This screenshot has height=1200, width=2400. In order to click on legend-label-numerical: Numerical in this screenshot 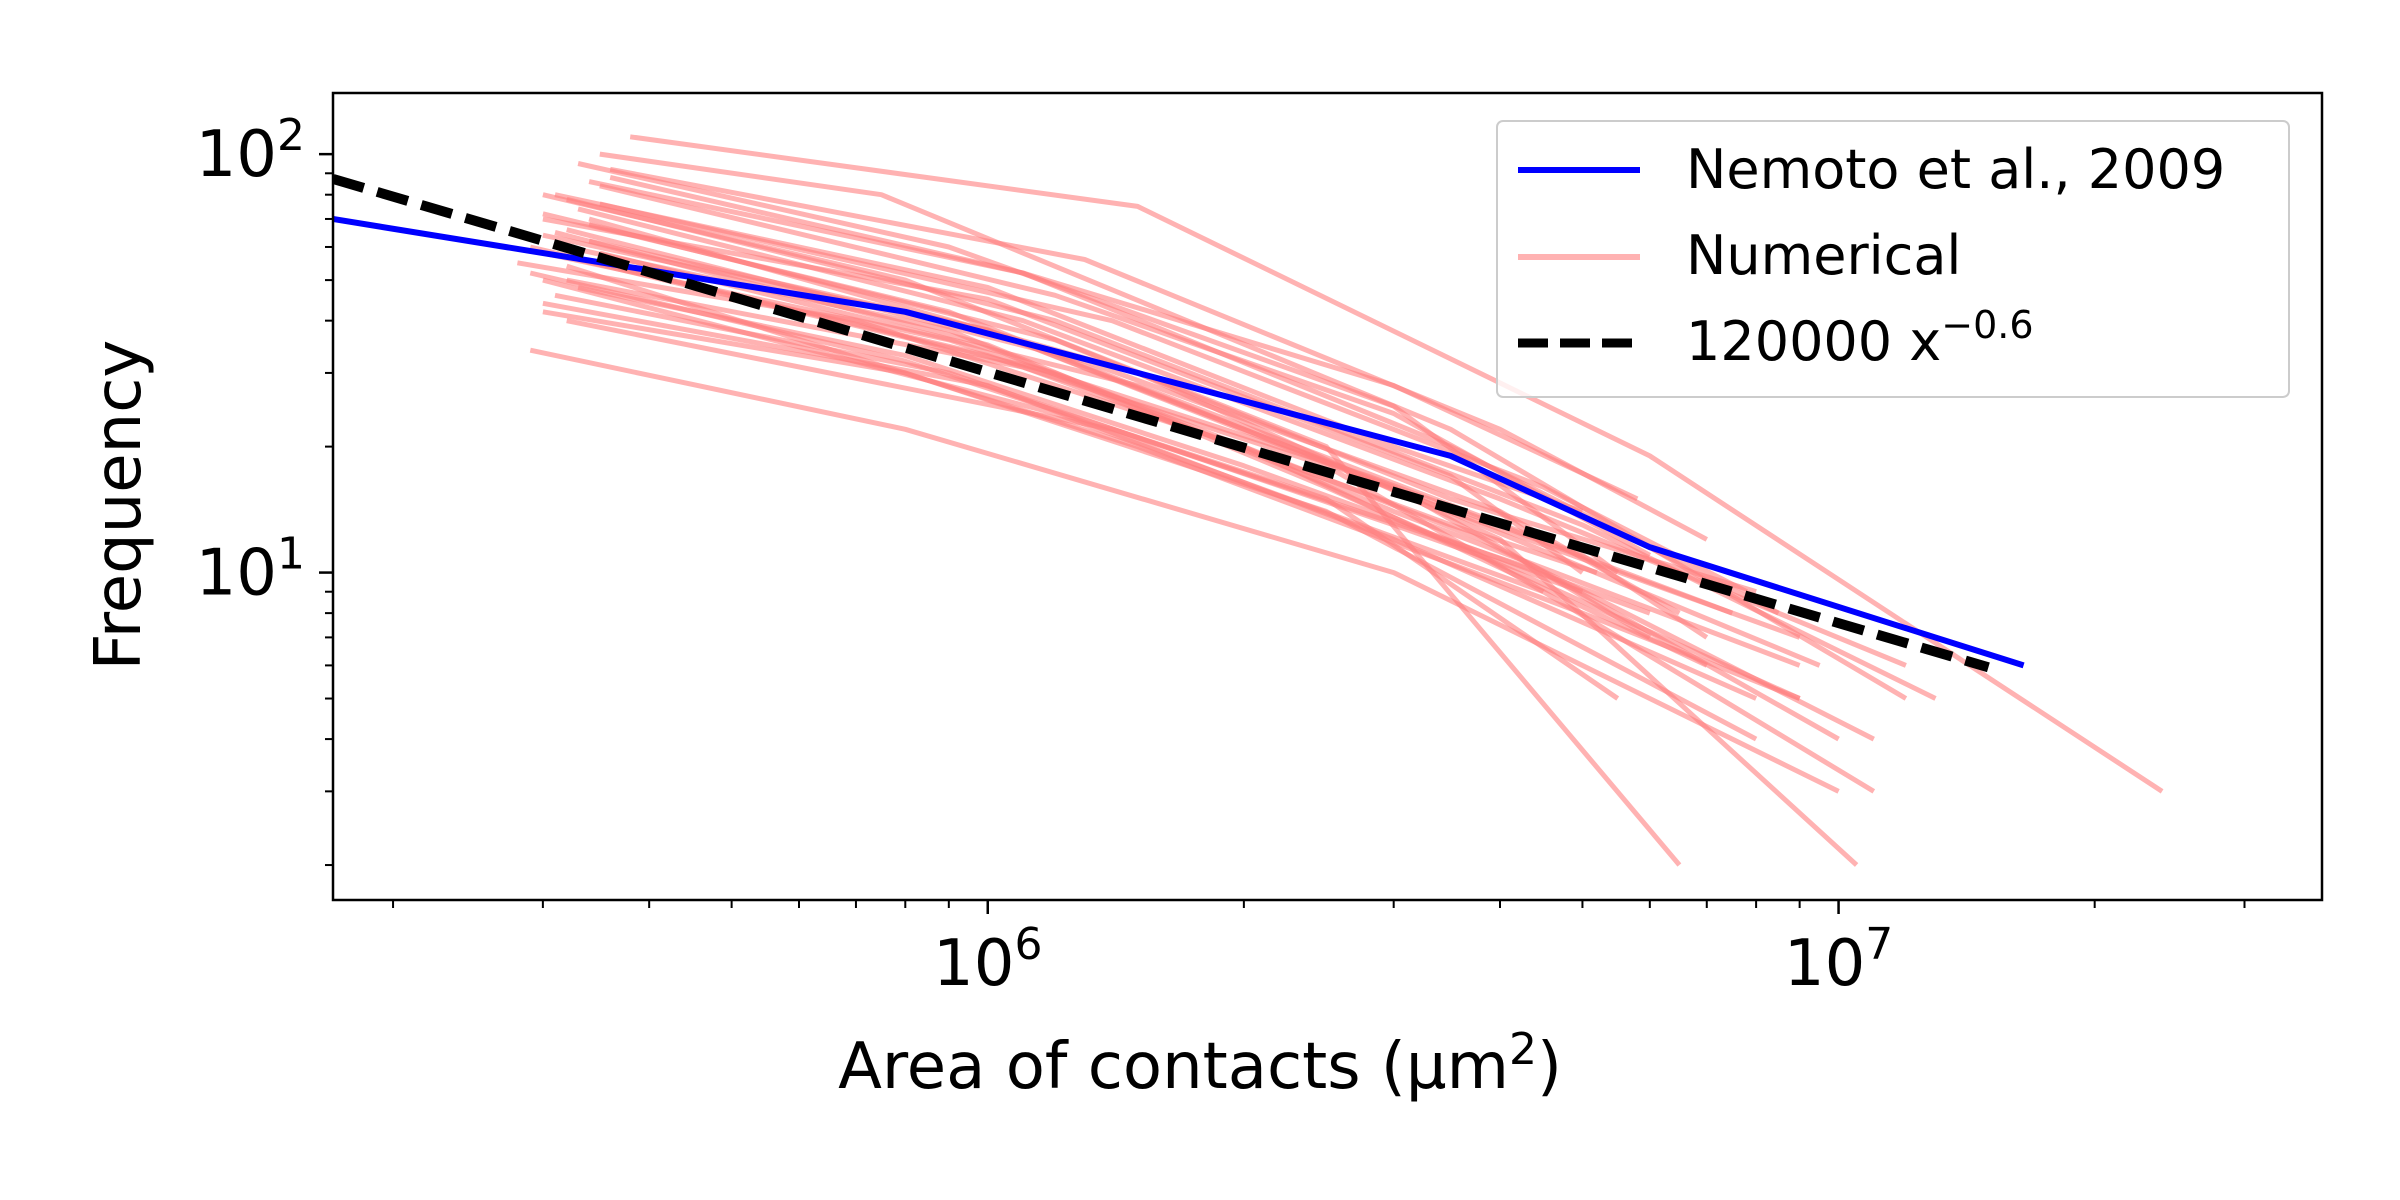, I will do `click(1823, 255)`.